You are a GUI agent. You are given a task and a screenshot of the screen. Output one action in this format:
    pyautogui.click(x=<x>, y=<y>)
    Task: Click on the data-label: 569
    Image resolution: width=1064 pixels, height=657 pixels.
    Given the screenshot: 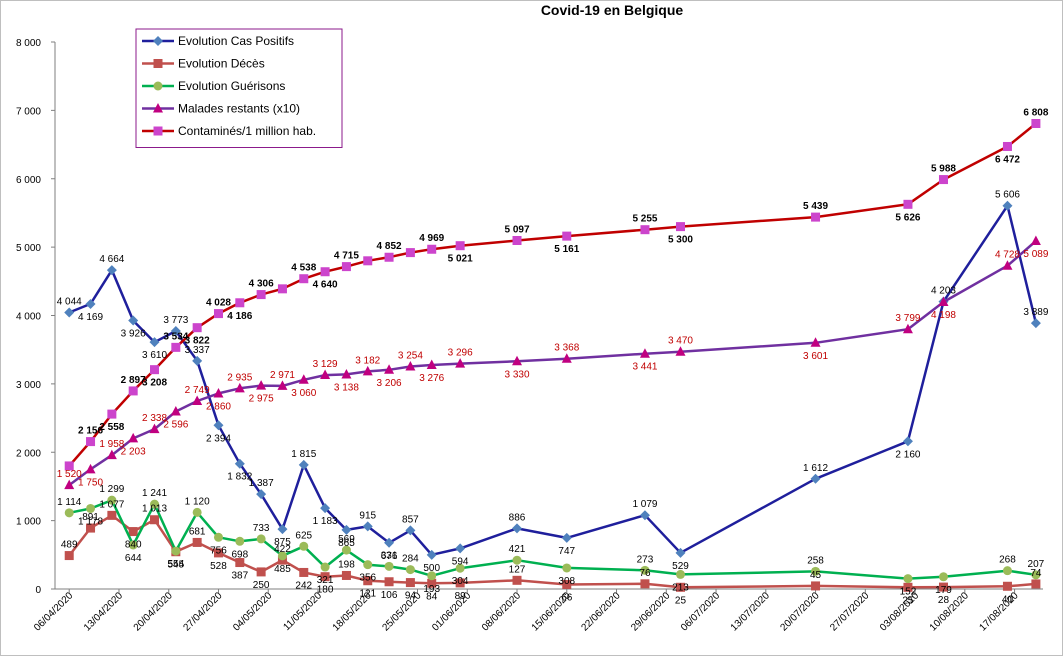 What is the action you would take?
    pyautogui.click(x=346, y=539)
    